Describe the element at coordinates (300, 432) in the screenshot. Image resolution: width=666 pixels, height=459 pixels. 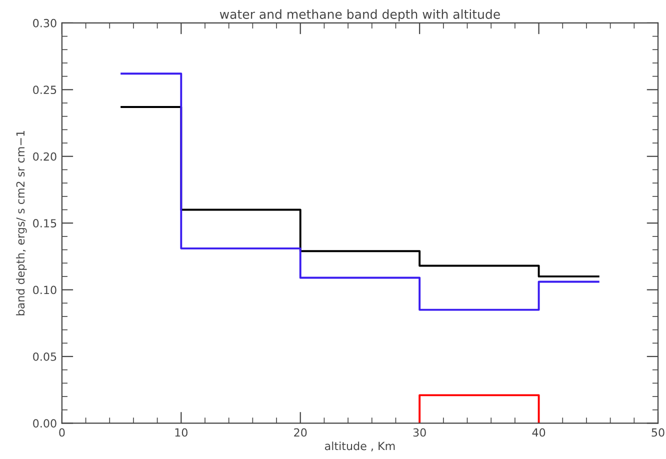
I see `x-tick-label: 20` at that location.